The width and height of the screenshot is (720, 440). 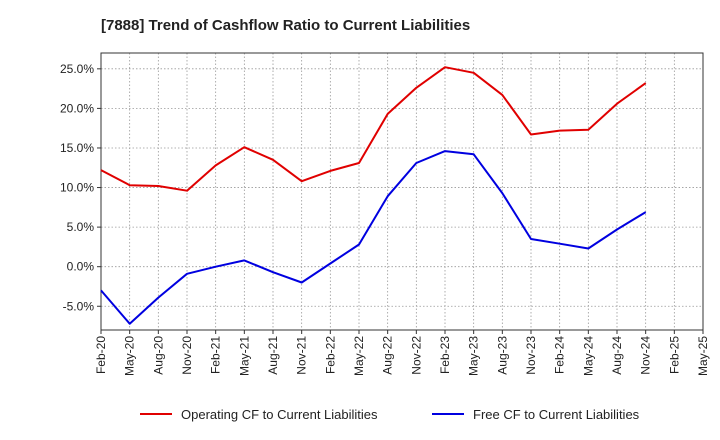 What do you see at coordinates (244, 356) in the screenshot?
I see `x-tick-label: May-21` at bounding box center [244, 356].